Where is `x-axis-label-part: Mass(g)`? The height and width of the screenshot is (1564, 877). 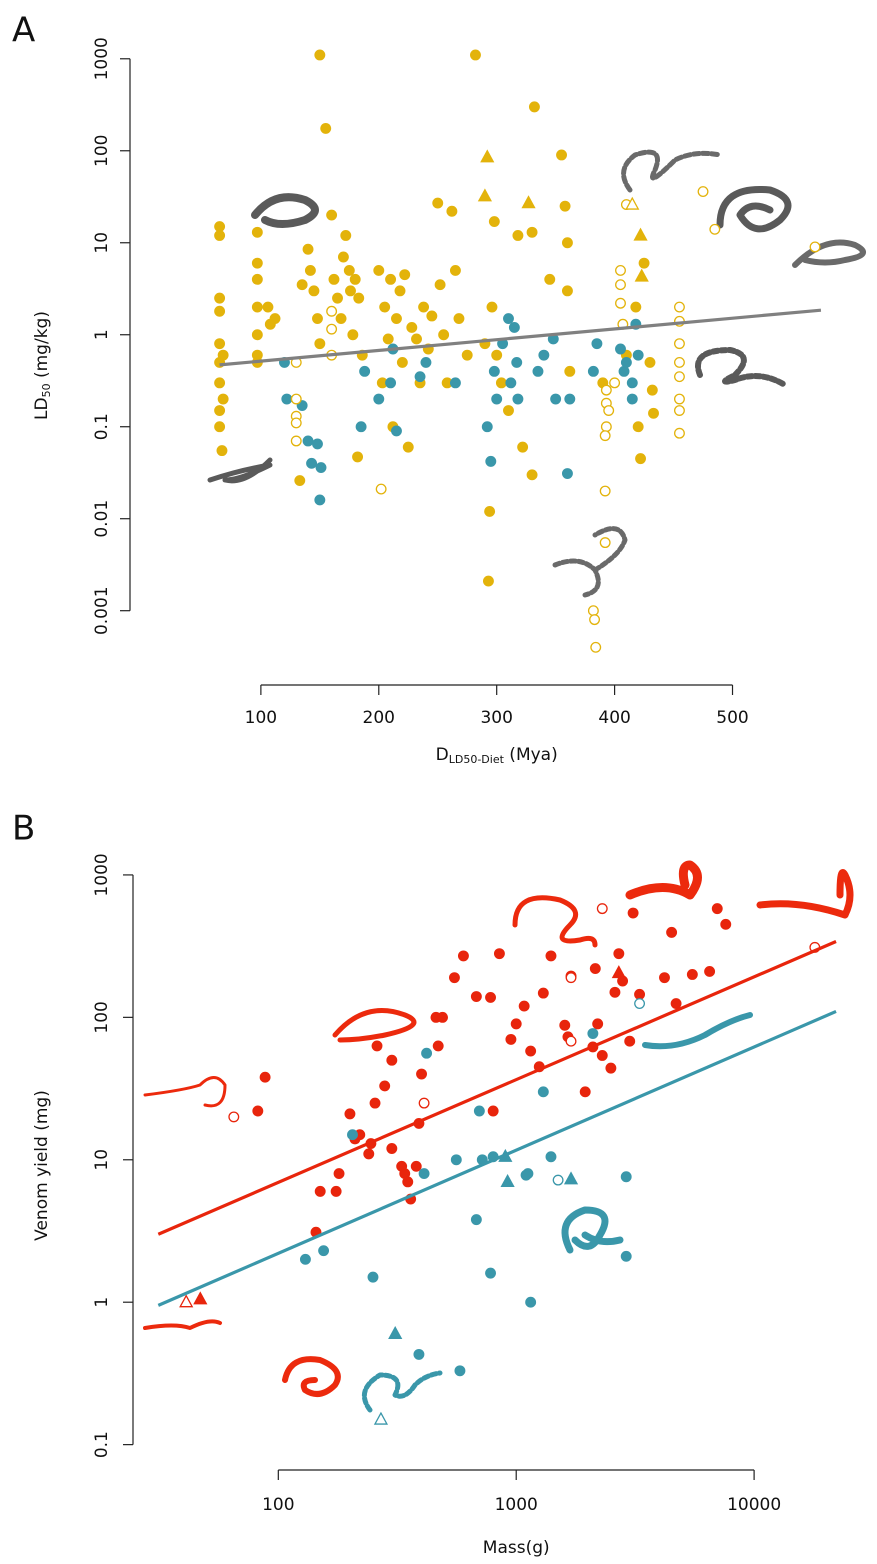
x-axis-label-part: Mass(g) is located at coordinates (516, 1548).